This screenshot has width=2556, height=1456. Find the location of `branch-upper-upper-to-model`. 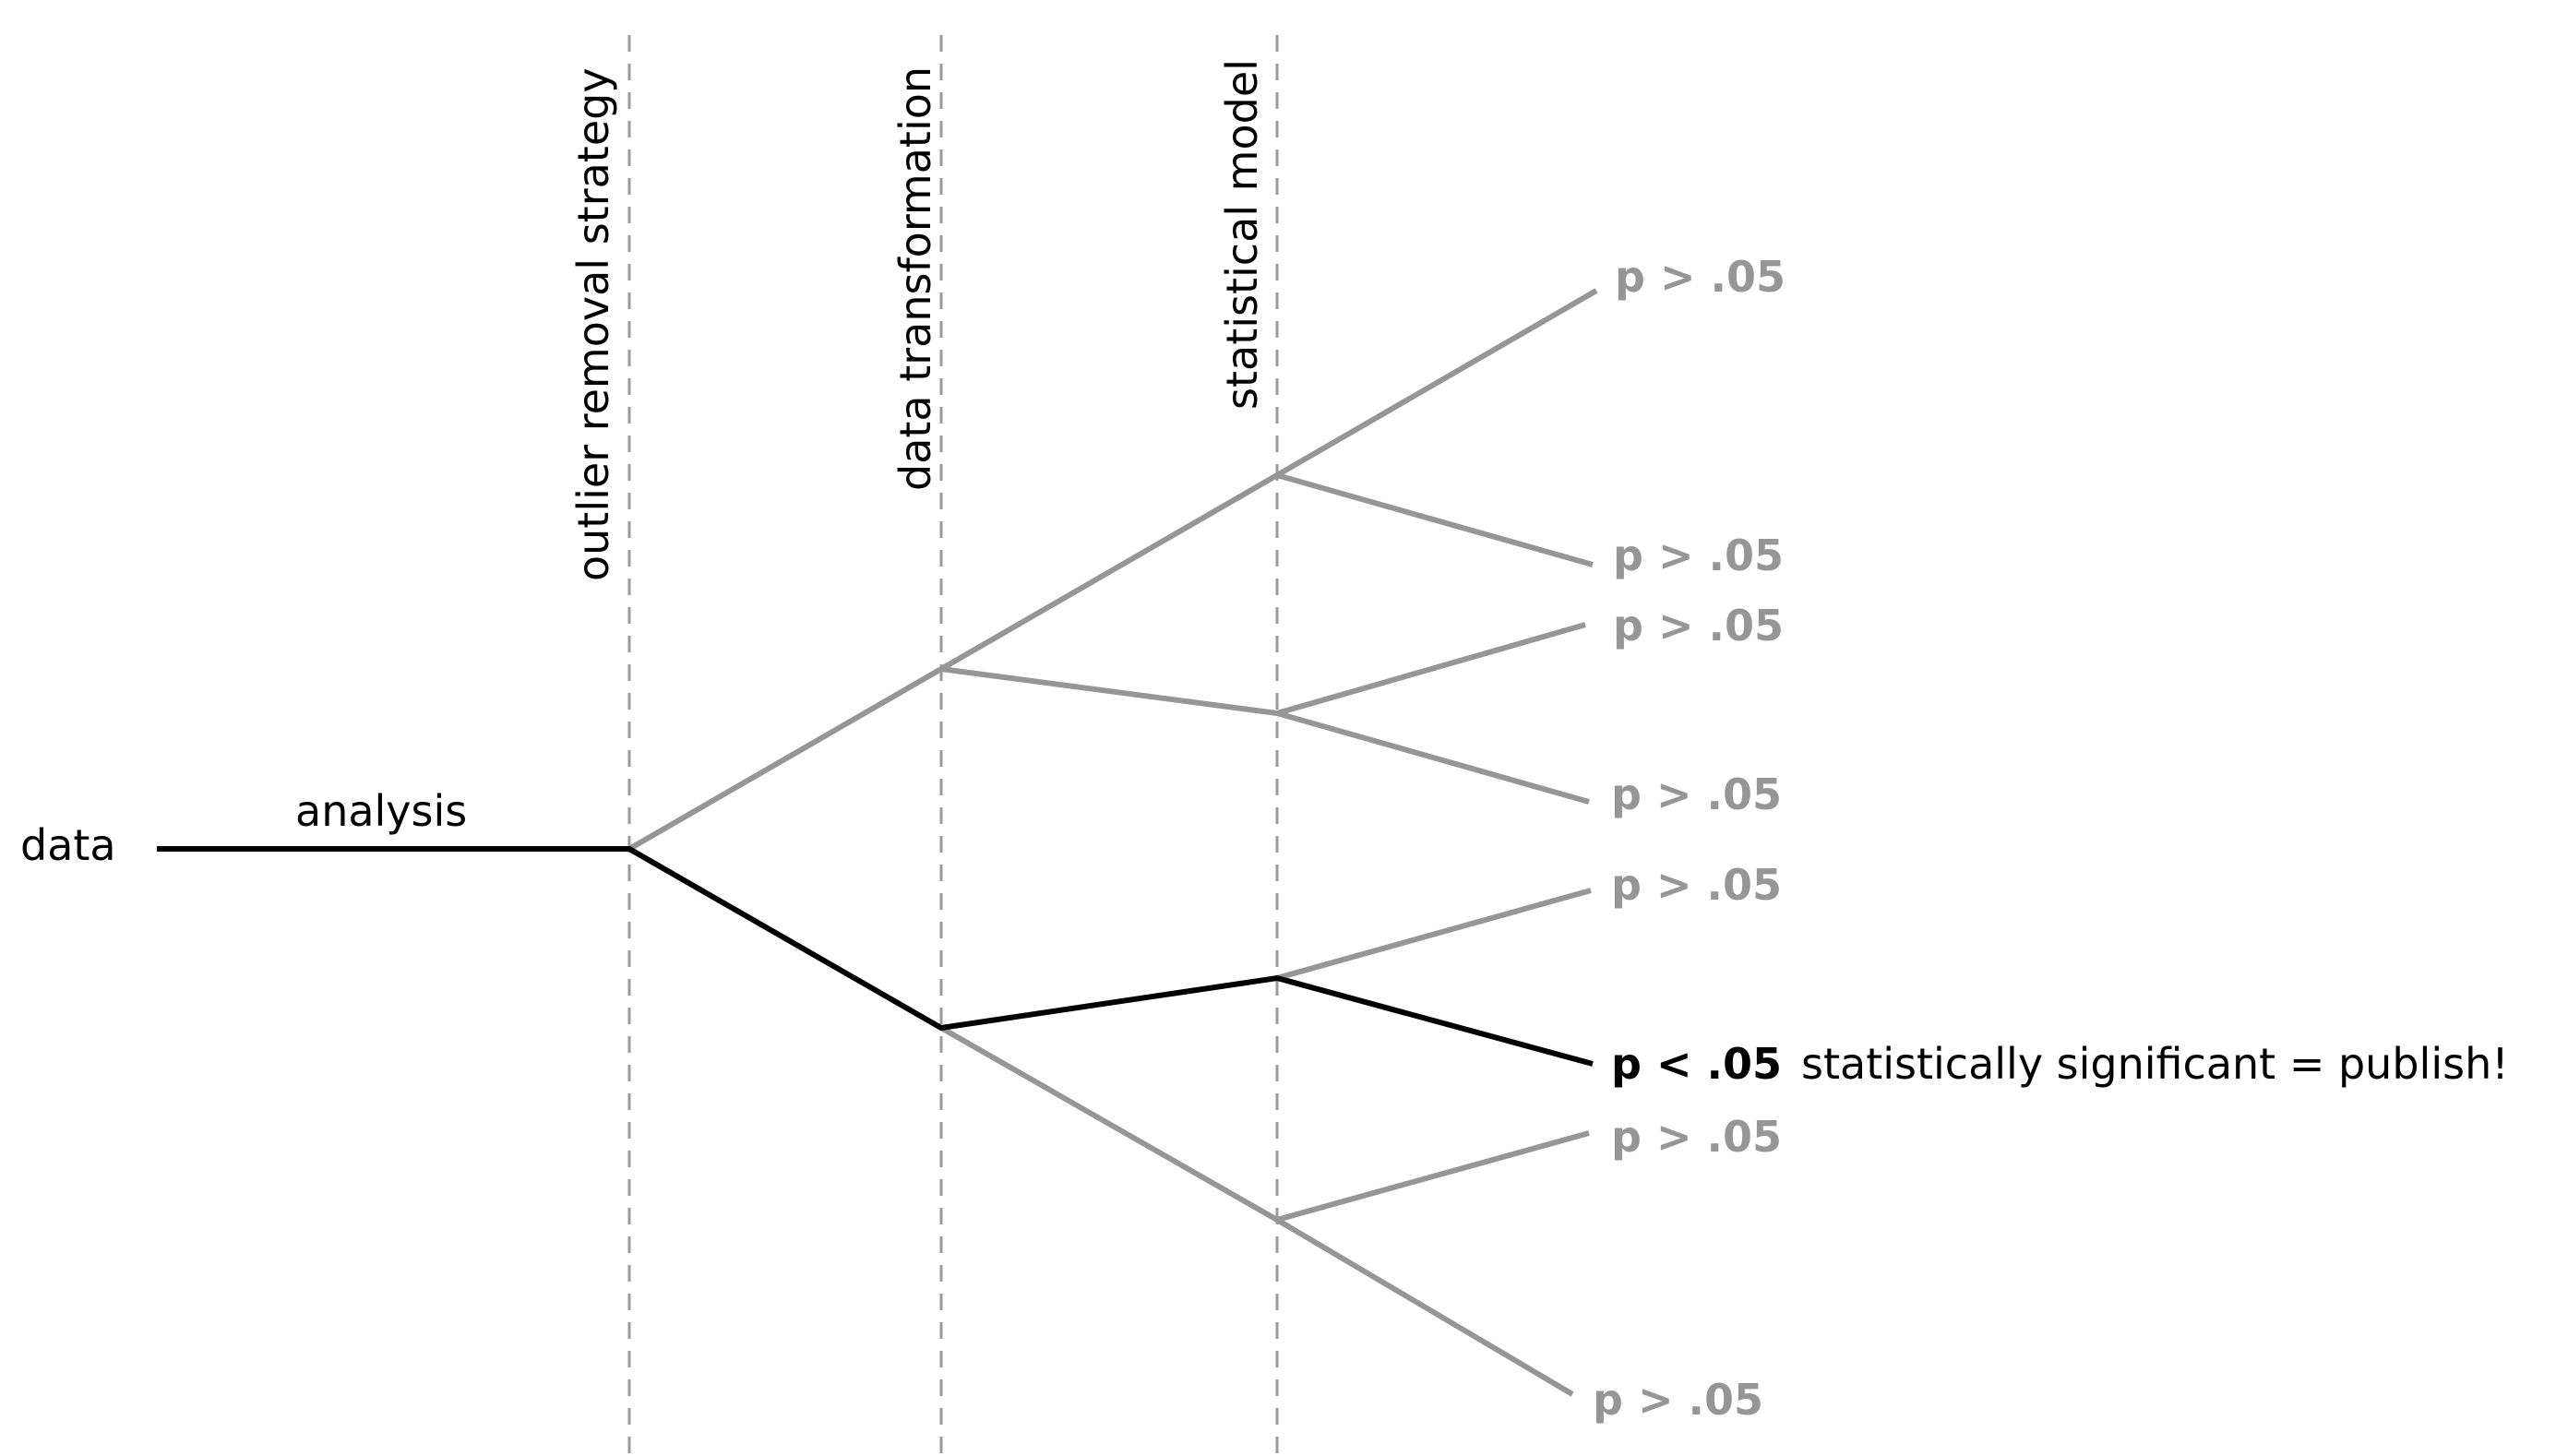

branch-upper-upper-to-model is located at coordinates (1109, 572).